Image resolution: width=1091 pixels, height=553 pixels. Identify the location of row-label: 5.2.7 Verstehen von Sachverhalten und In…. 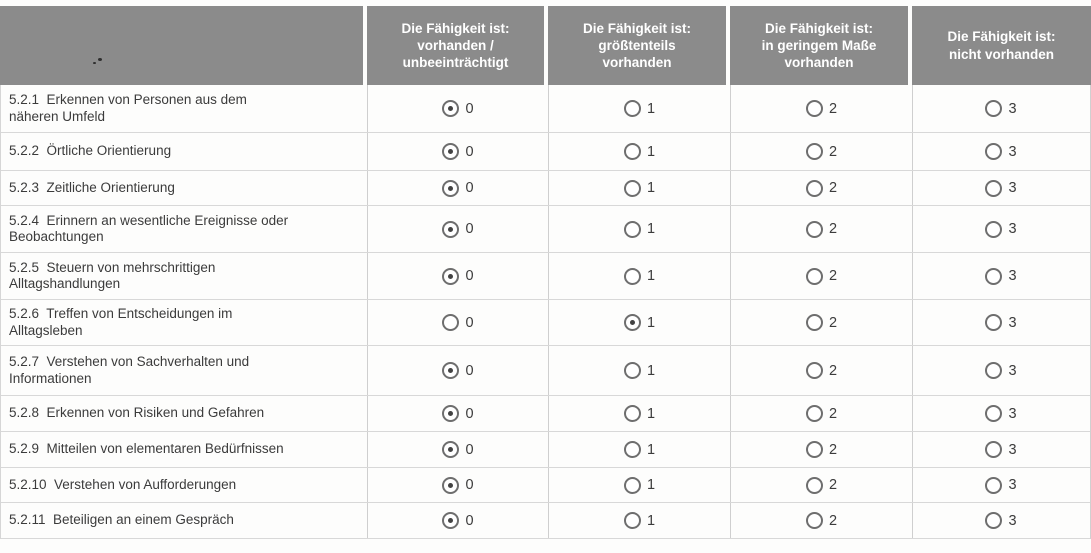
(129, 370).